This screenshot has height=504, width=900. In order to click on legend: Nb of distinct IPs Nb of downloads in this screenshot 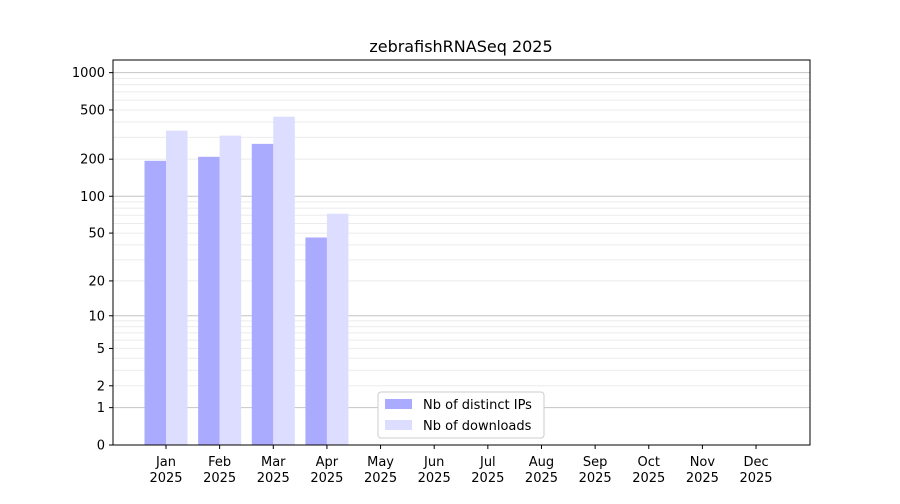, I will do `click(461, 415)`.